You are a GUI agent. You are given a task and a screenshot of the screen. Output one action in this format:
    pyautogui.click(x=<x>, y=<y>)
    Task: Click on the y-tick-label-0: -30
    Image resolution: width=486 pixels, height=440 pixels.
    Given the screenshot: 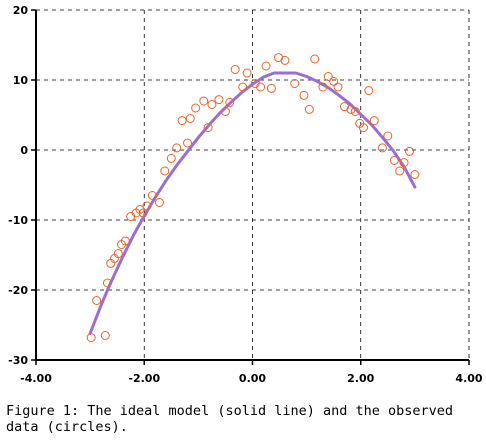 What is the action you would take?
    pyautogui.click(x=18, y=360)
    